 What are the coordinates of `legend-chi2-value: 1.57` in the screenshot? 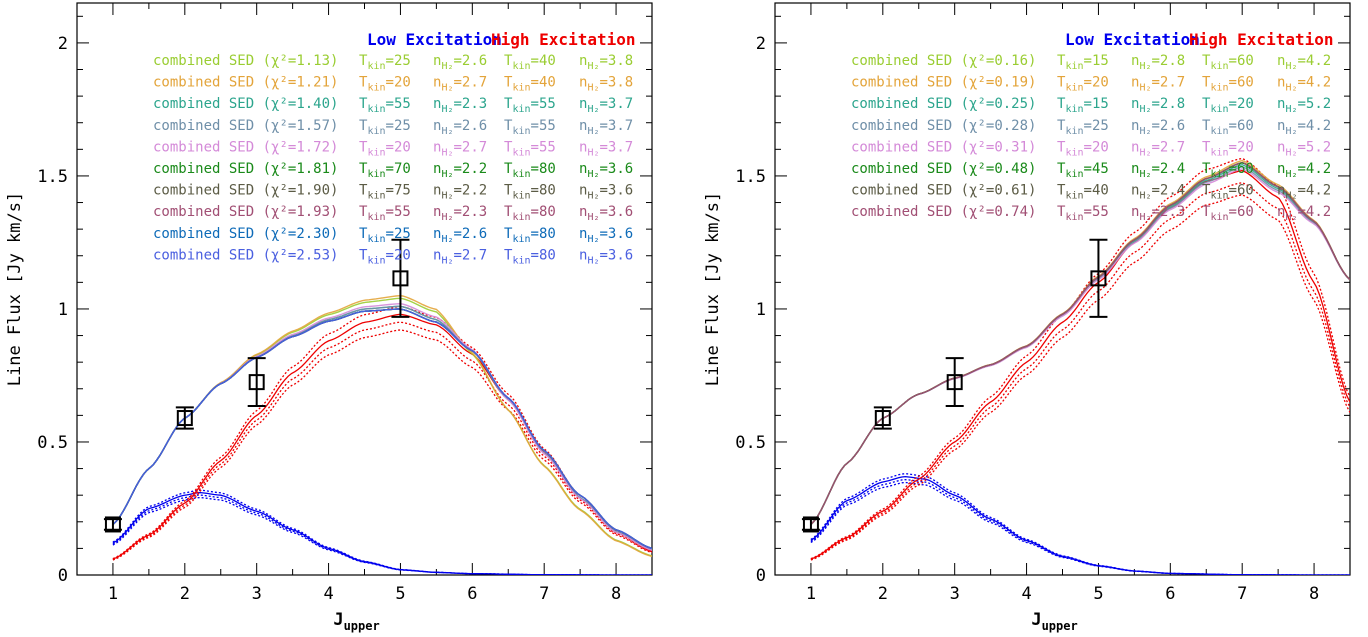 It's located at (313, 126).